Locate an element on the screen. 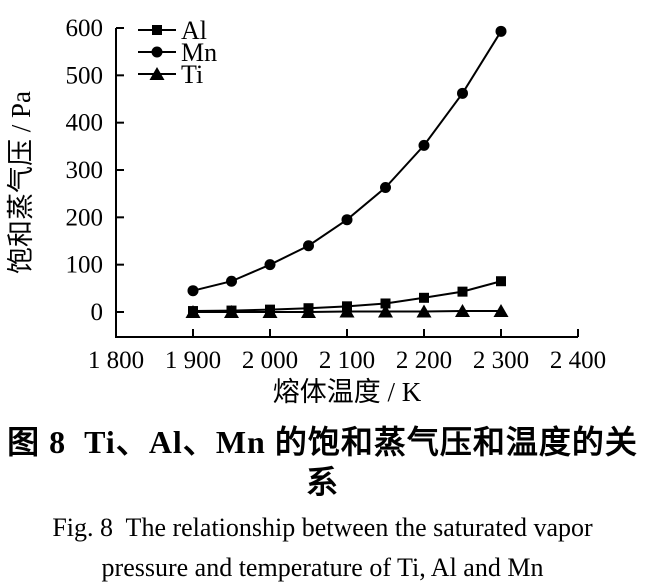  legend-label-ti: Ti is located at coordinates (192, 74).